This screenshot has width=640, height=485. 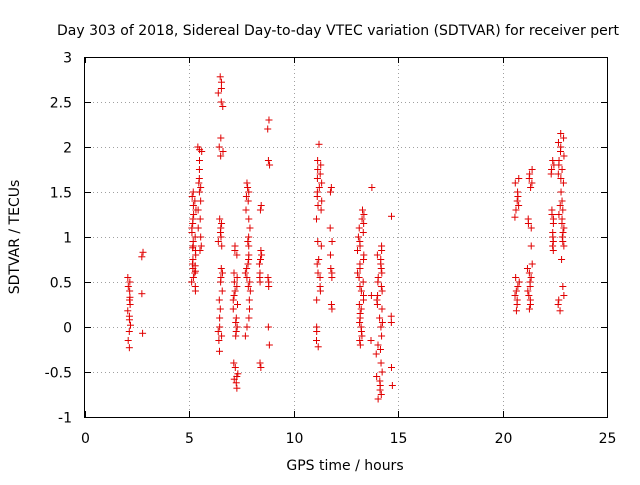 I want to click on y-axis-title: SDTVAR / TECUs, so click(x=15, y=237).